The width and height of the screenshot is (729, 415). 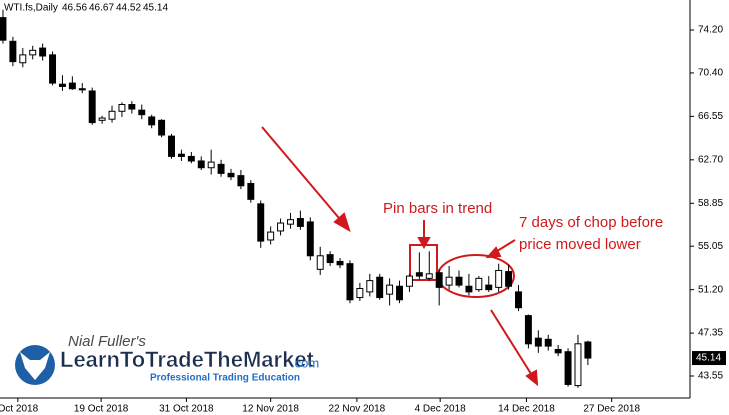 What do you see at coordinates (493, 252) in the screenshot?
I see `arrowhead` at bounding box center [493, 252].